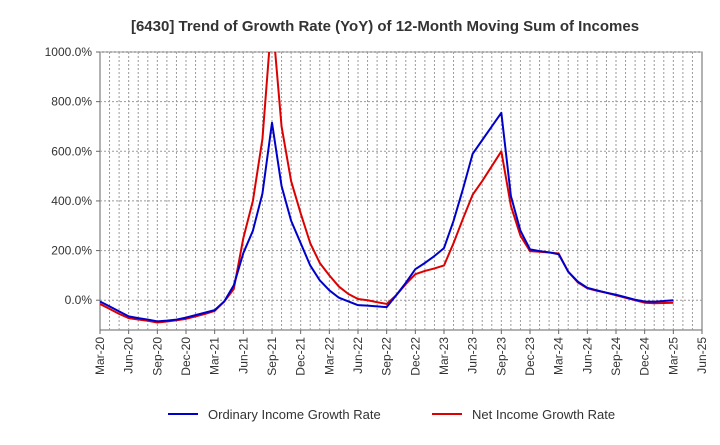 This screenshot has height=445, width=720. I want to click on x-tick-label: Dec-22, so click(415, 356).